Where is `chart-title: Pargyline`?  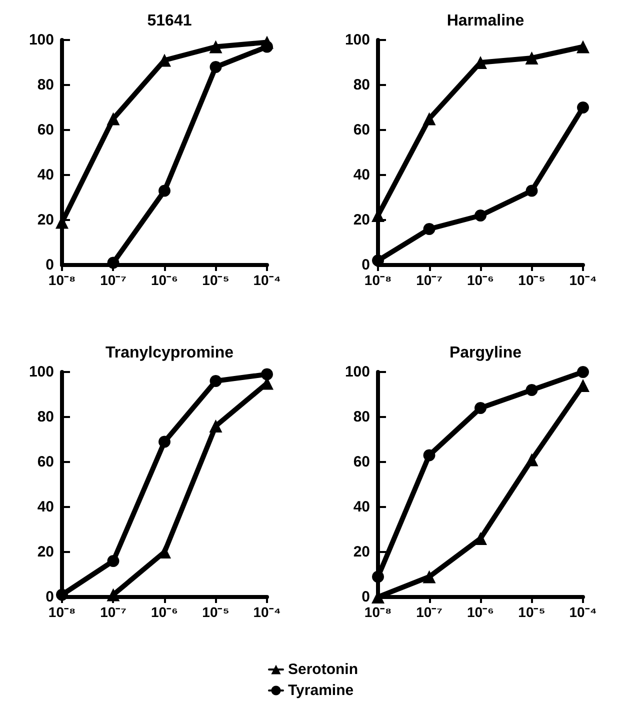
chart-title: Pargyline is located at coordinates (485, 353).